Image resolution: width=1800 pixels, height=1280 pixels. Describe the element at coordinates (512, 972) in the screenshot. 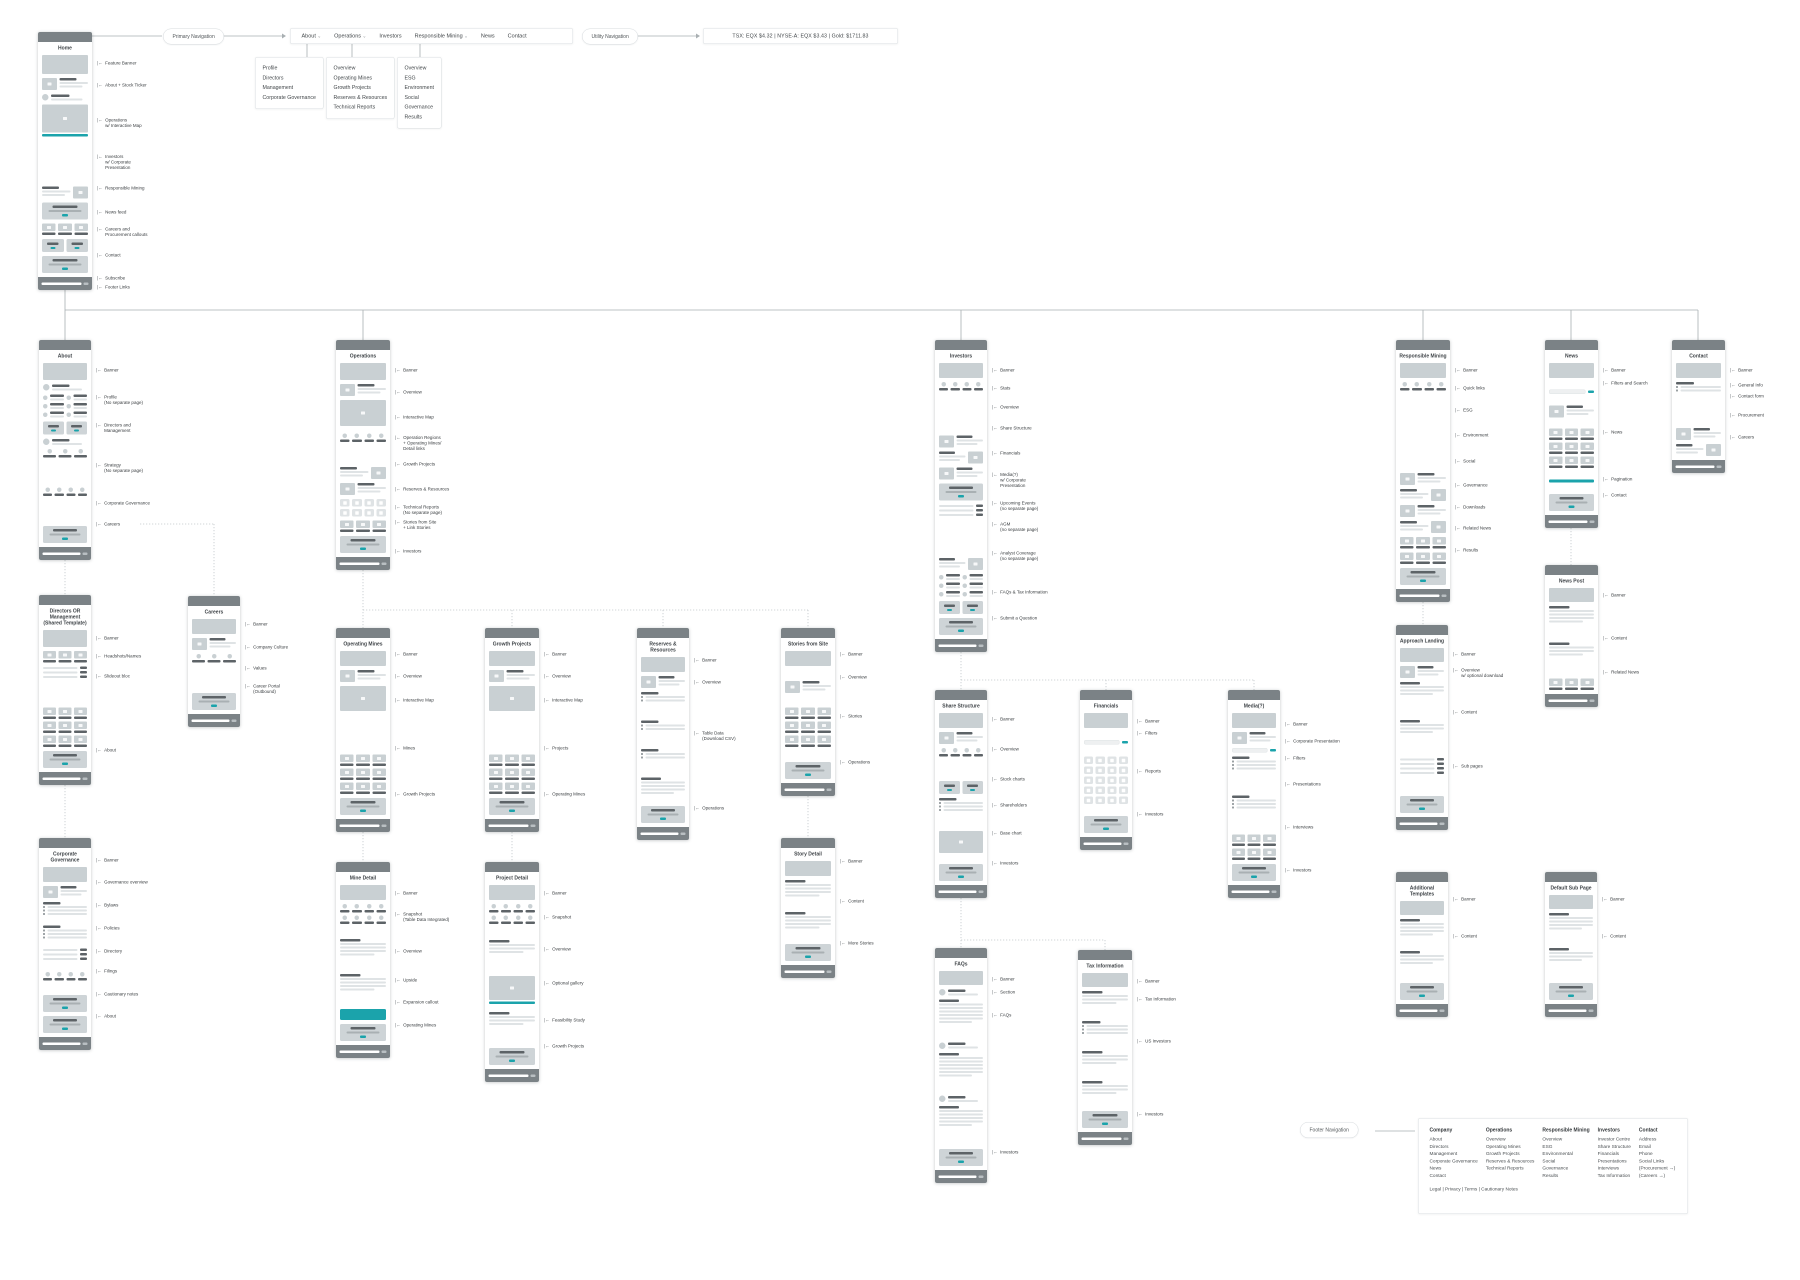

I see `card-project-detail: Project Detail` at that location.